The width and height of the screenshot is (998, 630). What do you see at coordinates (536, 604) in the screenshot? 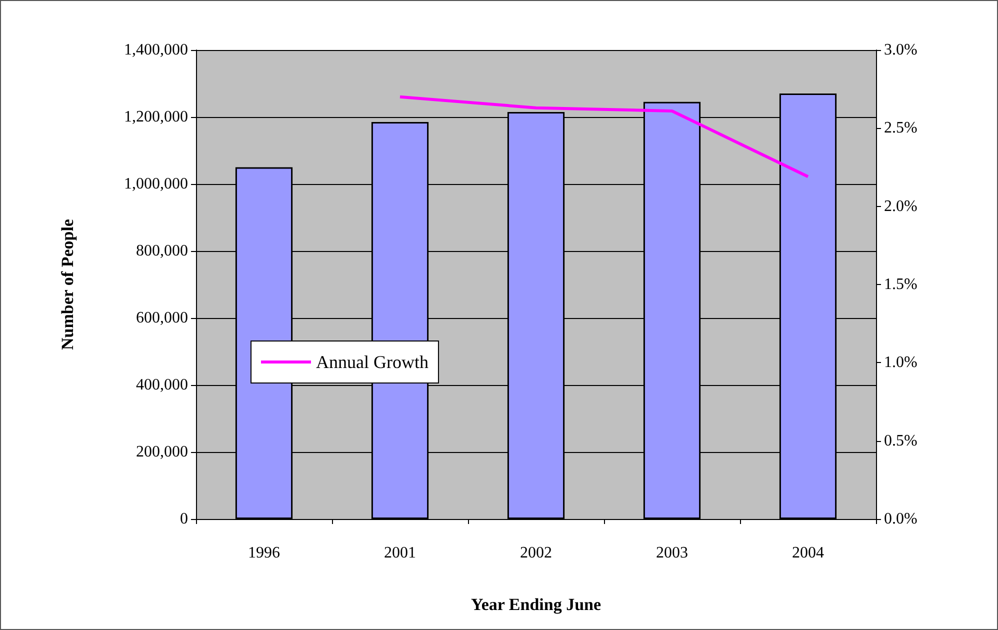
I see `x-axis-title: Year Ending June` at bounding box center [536, 604].